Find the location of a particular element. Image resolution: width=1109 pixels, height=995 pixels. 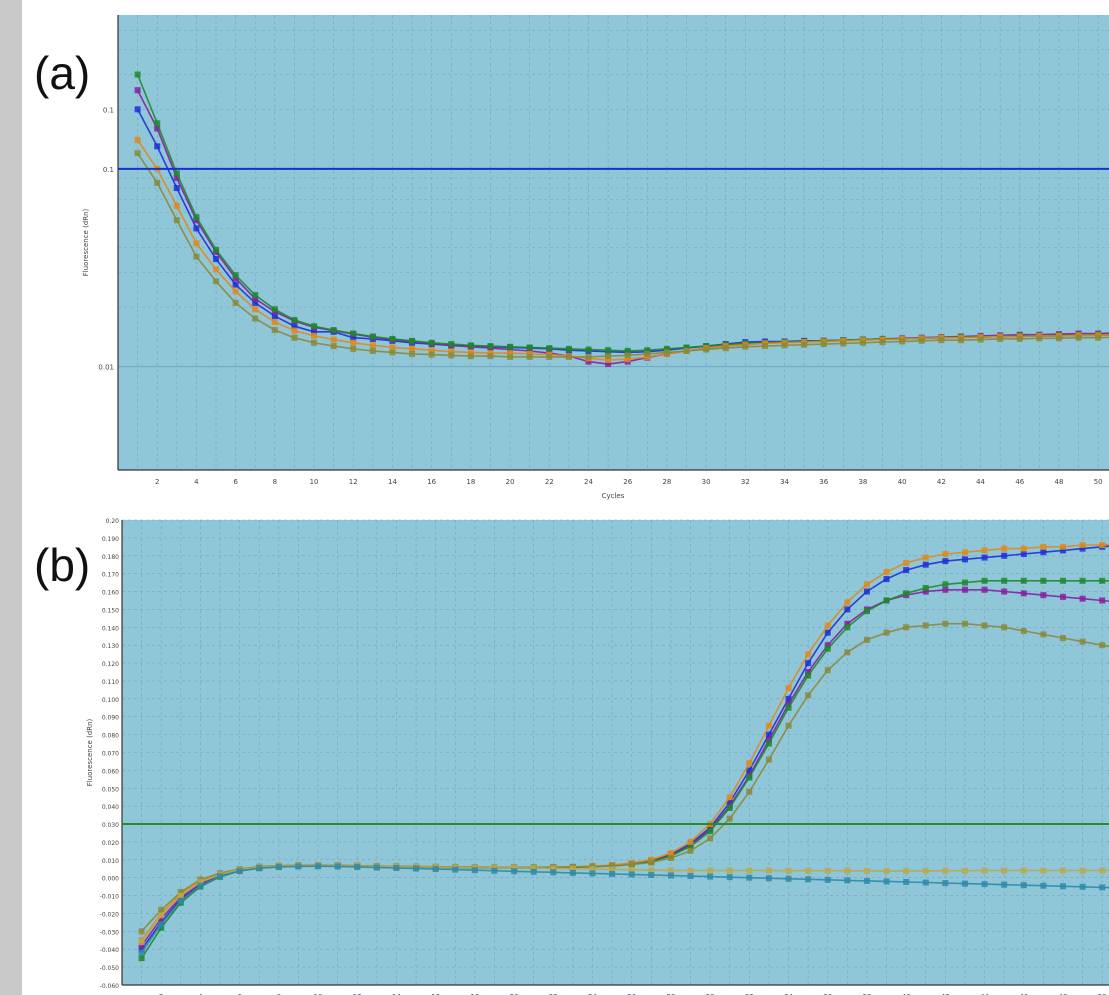

a-x-tick-label: 2 is located at coordinates (157, 482).